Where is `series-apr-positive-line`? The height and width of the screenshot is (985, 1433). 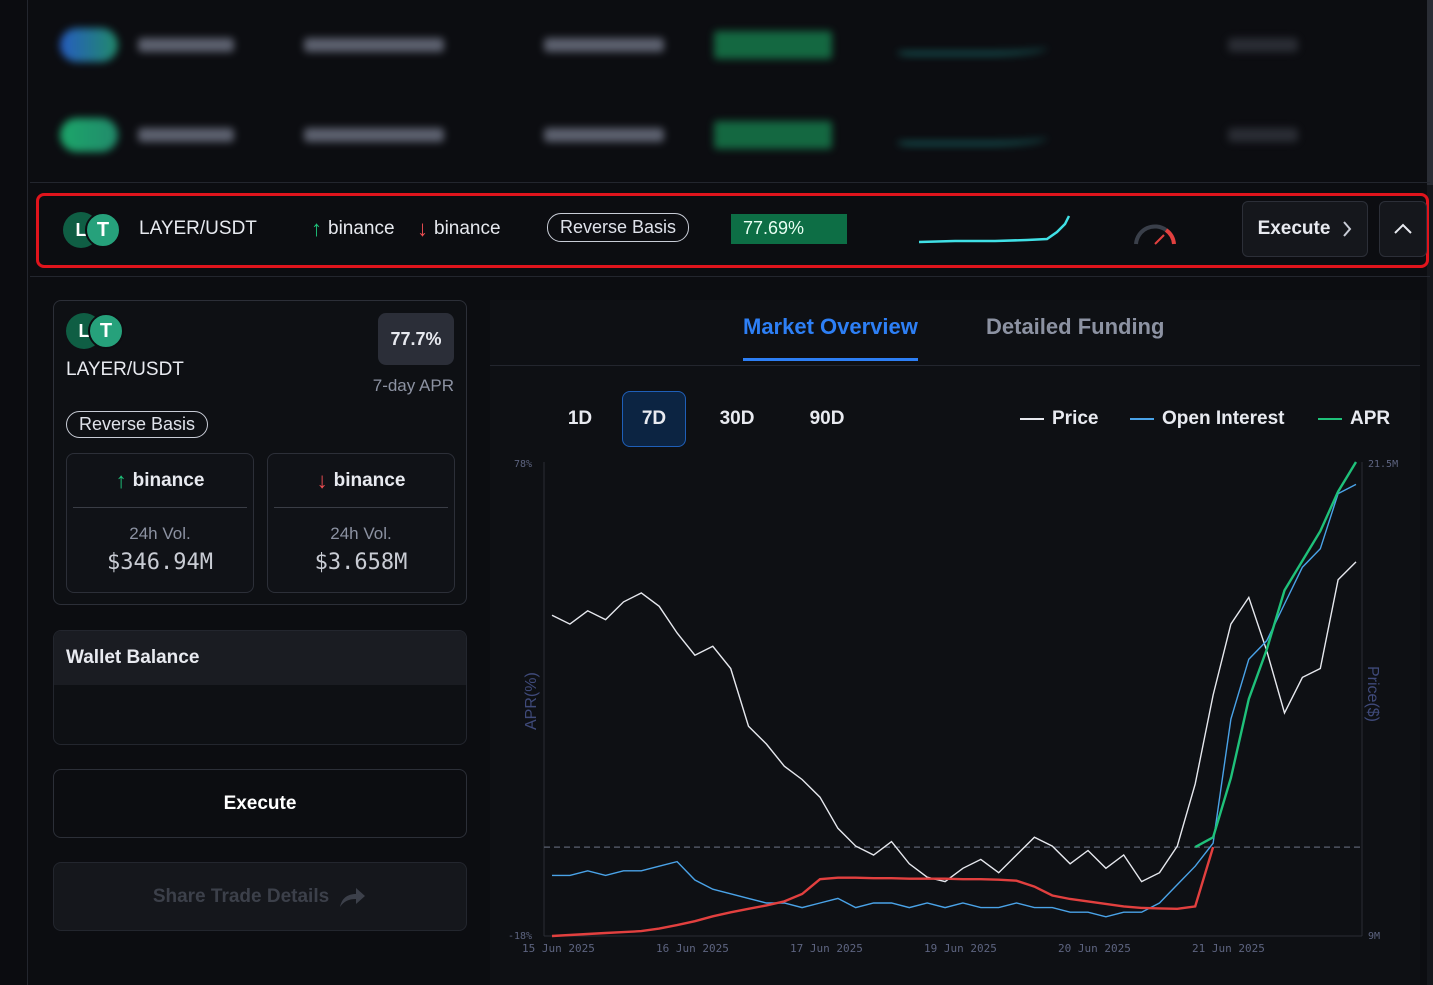 series-apr-positive-line is located at coordinates (1276, 655).